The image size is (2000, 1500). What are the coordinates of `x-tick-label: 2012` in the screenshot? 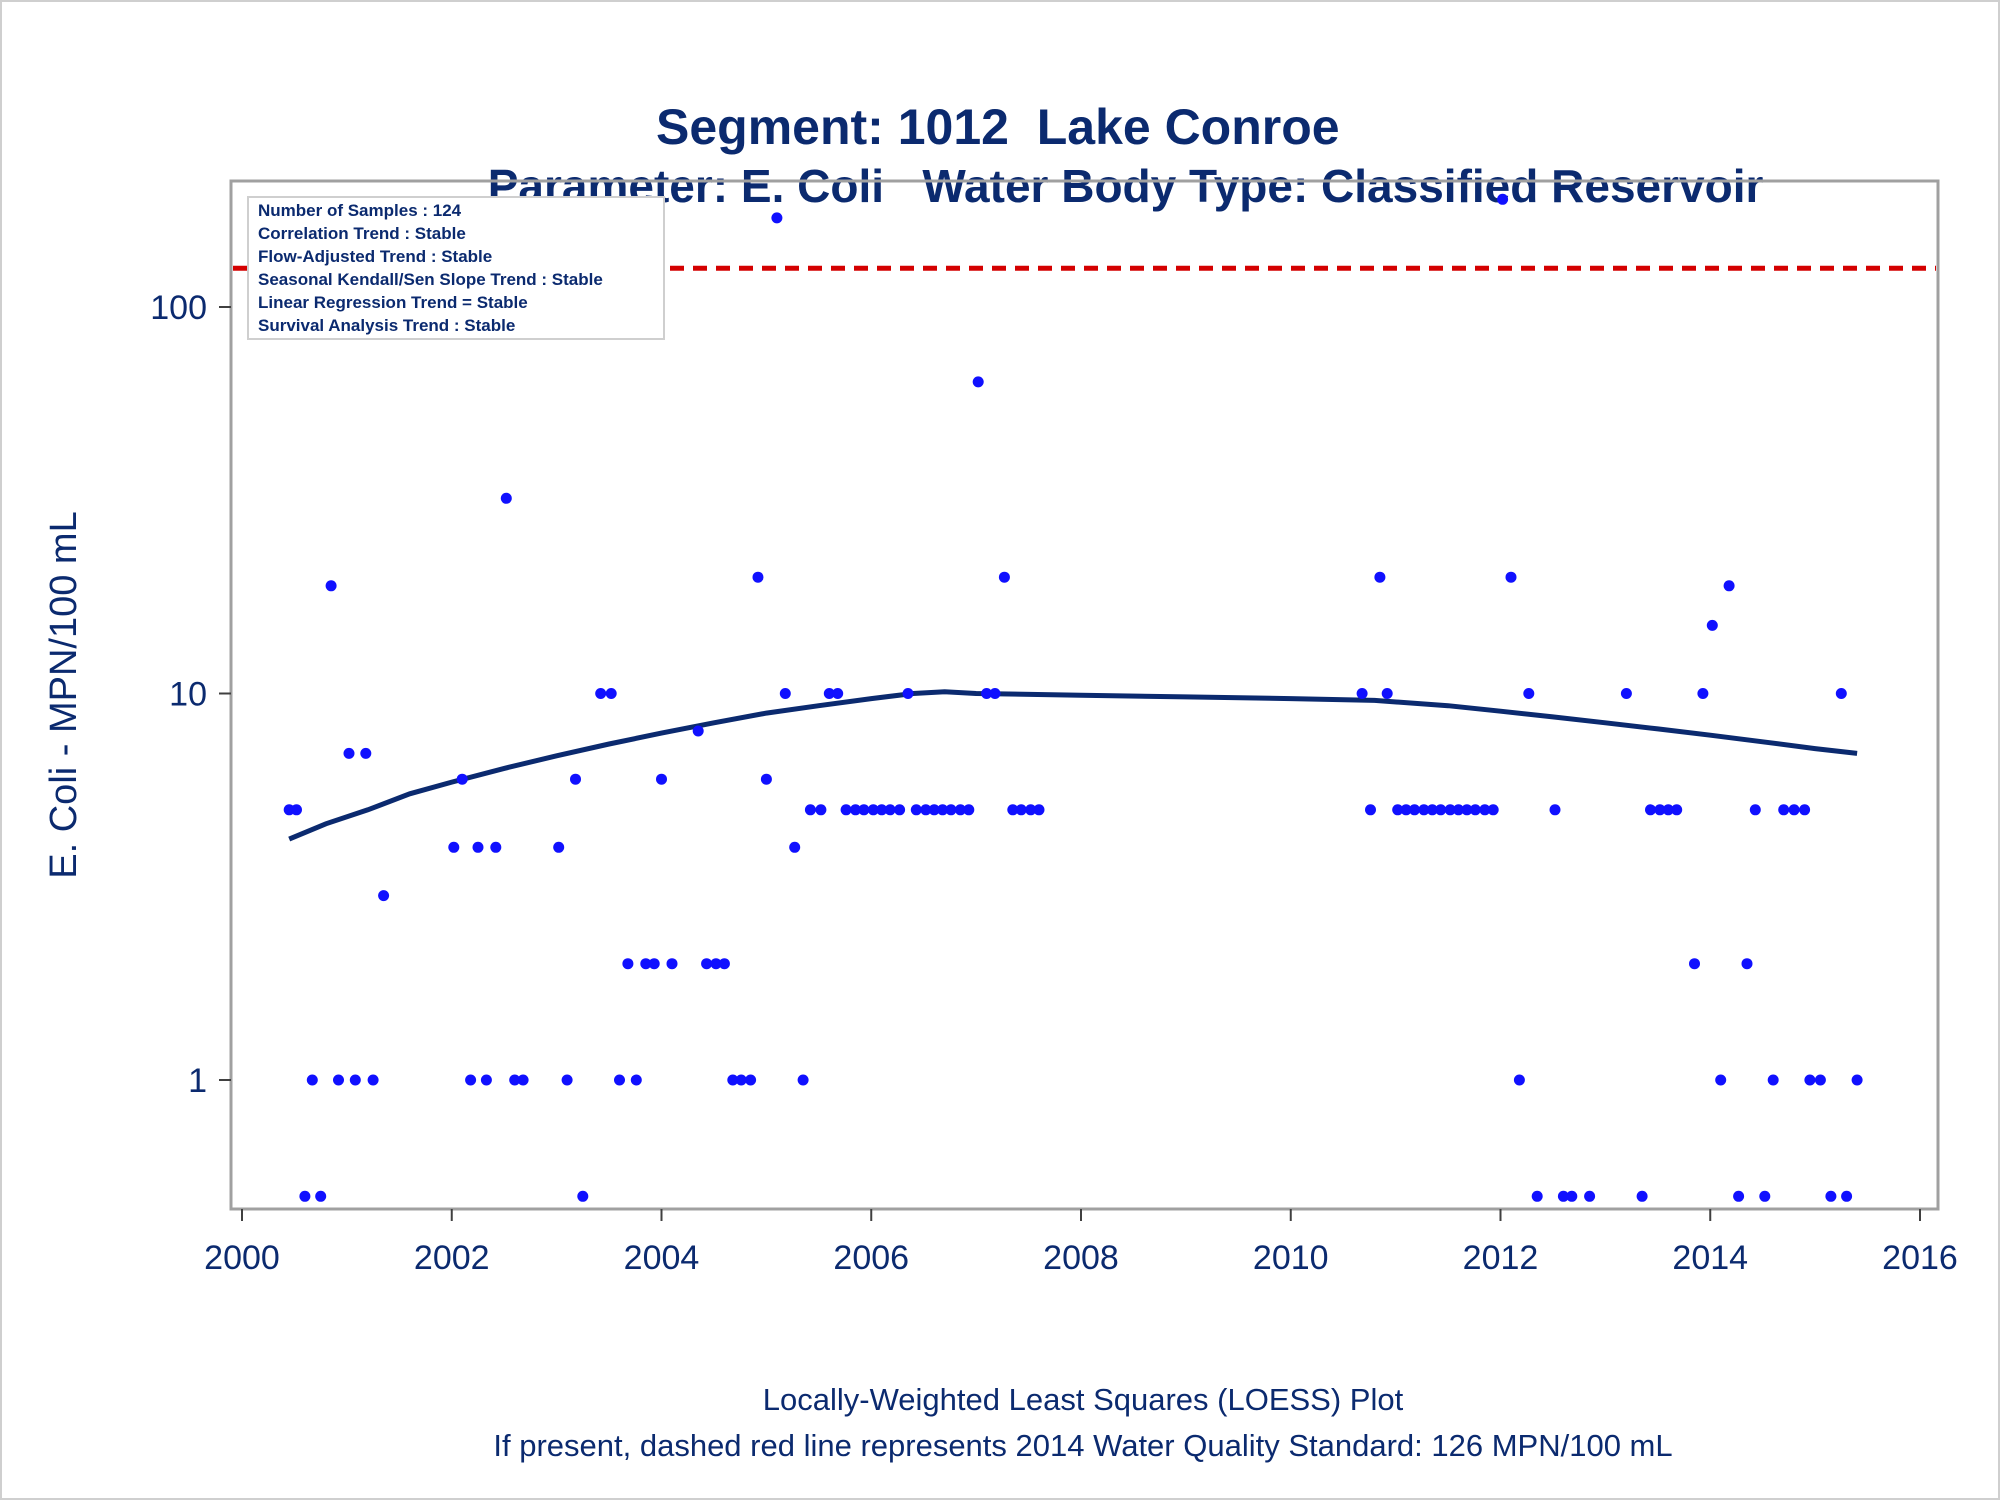 It's located at (1501, 1258).